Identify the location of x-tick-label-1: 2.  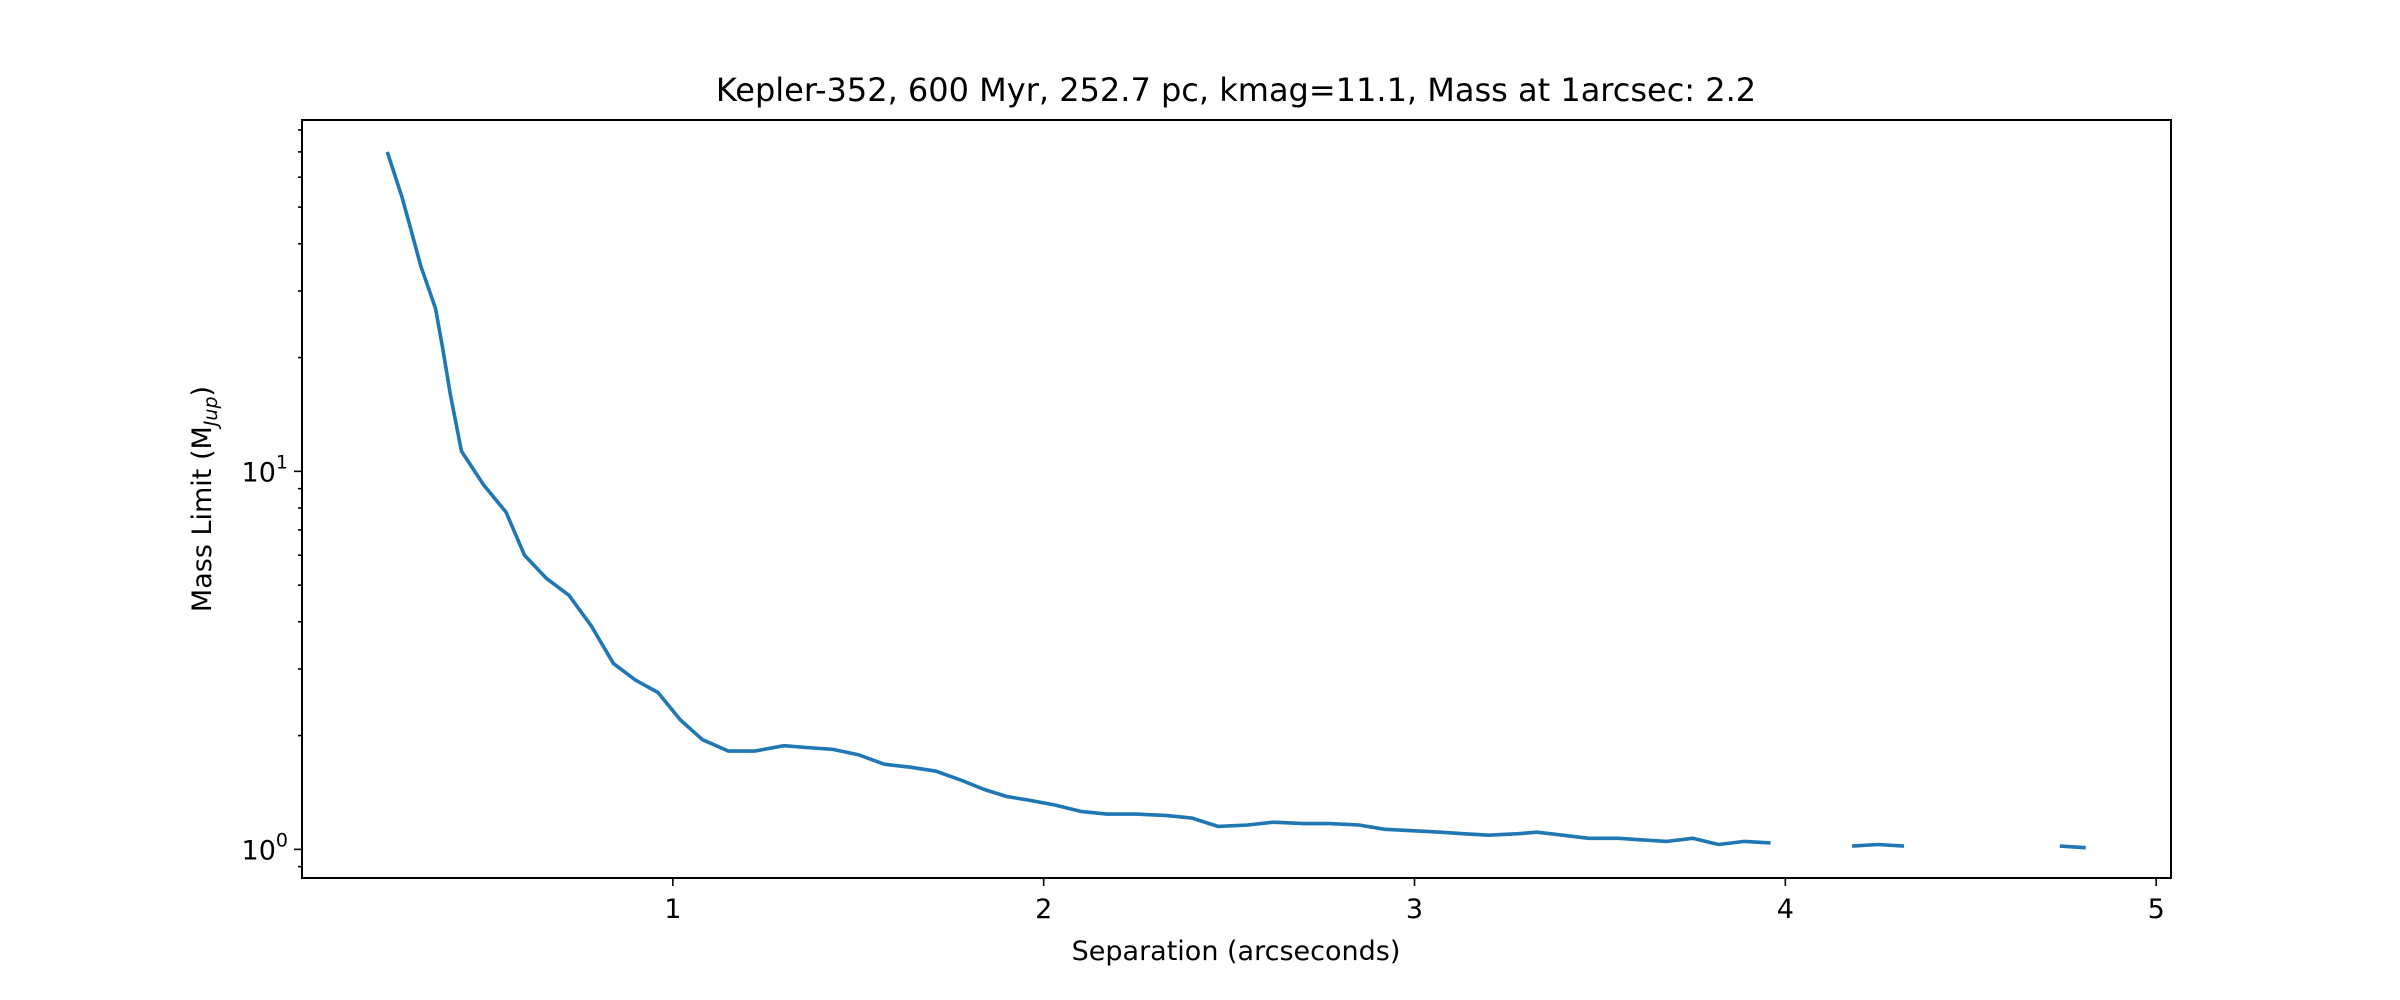
(1043, 909).